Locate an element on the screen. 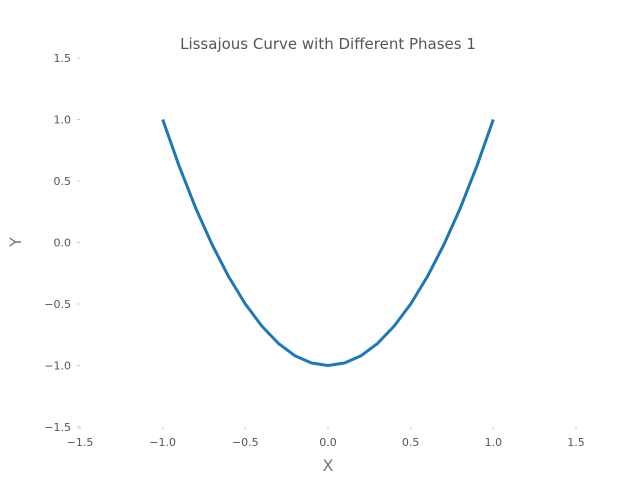 This screenshot has height=484, width=640. x-tick-label: −0.5 is located at coordinates (245, 442).